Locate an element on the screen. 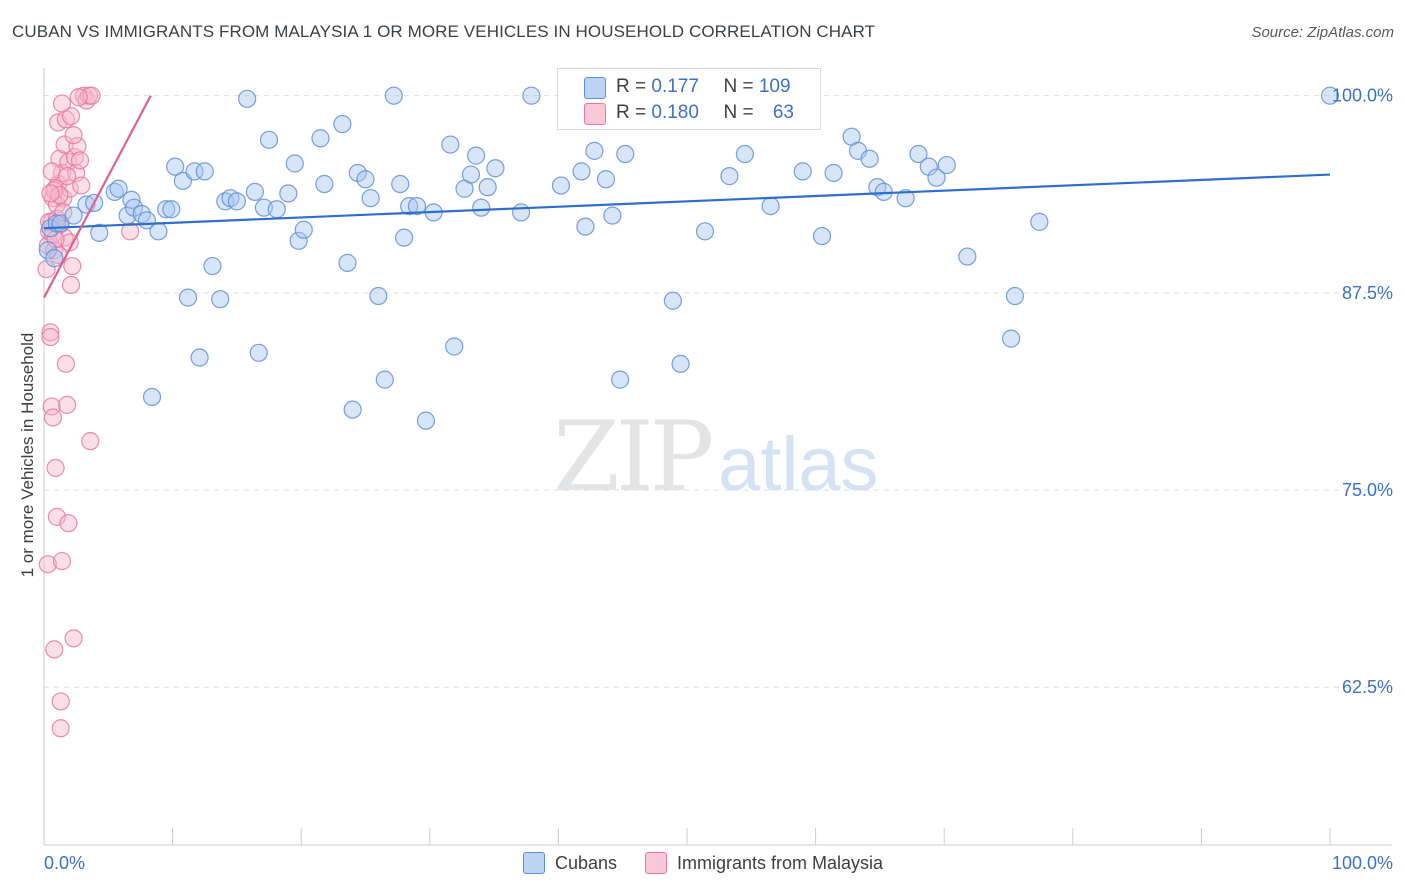 The width and height of the screenshot is (1406, 892). legend-item-cubans: Cubans is located at coordinates (569, 863).